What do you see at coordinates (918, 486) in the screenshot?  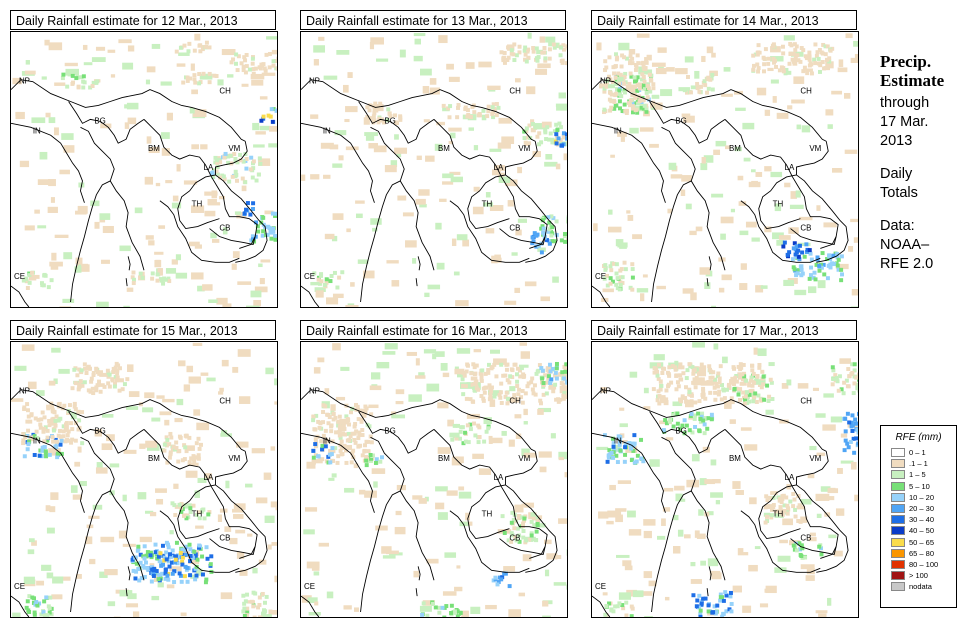 I see `legend-row: 5 – 10` at bounding box center [918, 486].